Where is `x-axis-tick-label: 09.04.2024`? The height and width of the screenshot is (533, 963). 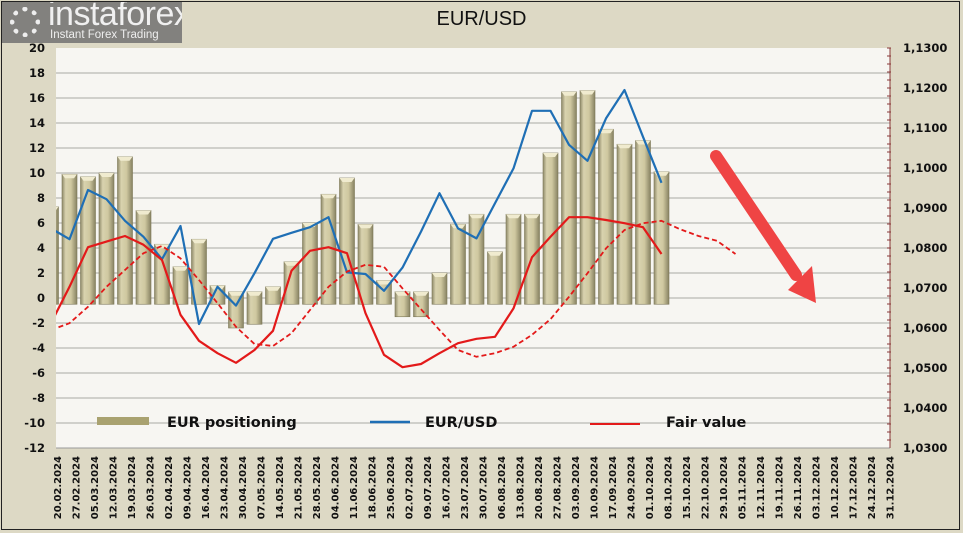 x-axis-tick-label: 09.04.2024 is located at coordinates (188, 487).